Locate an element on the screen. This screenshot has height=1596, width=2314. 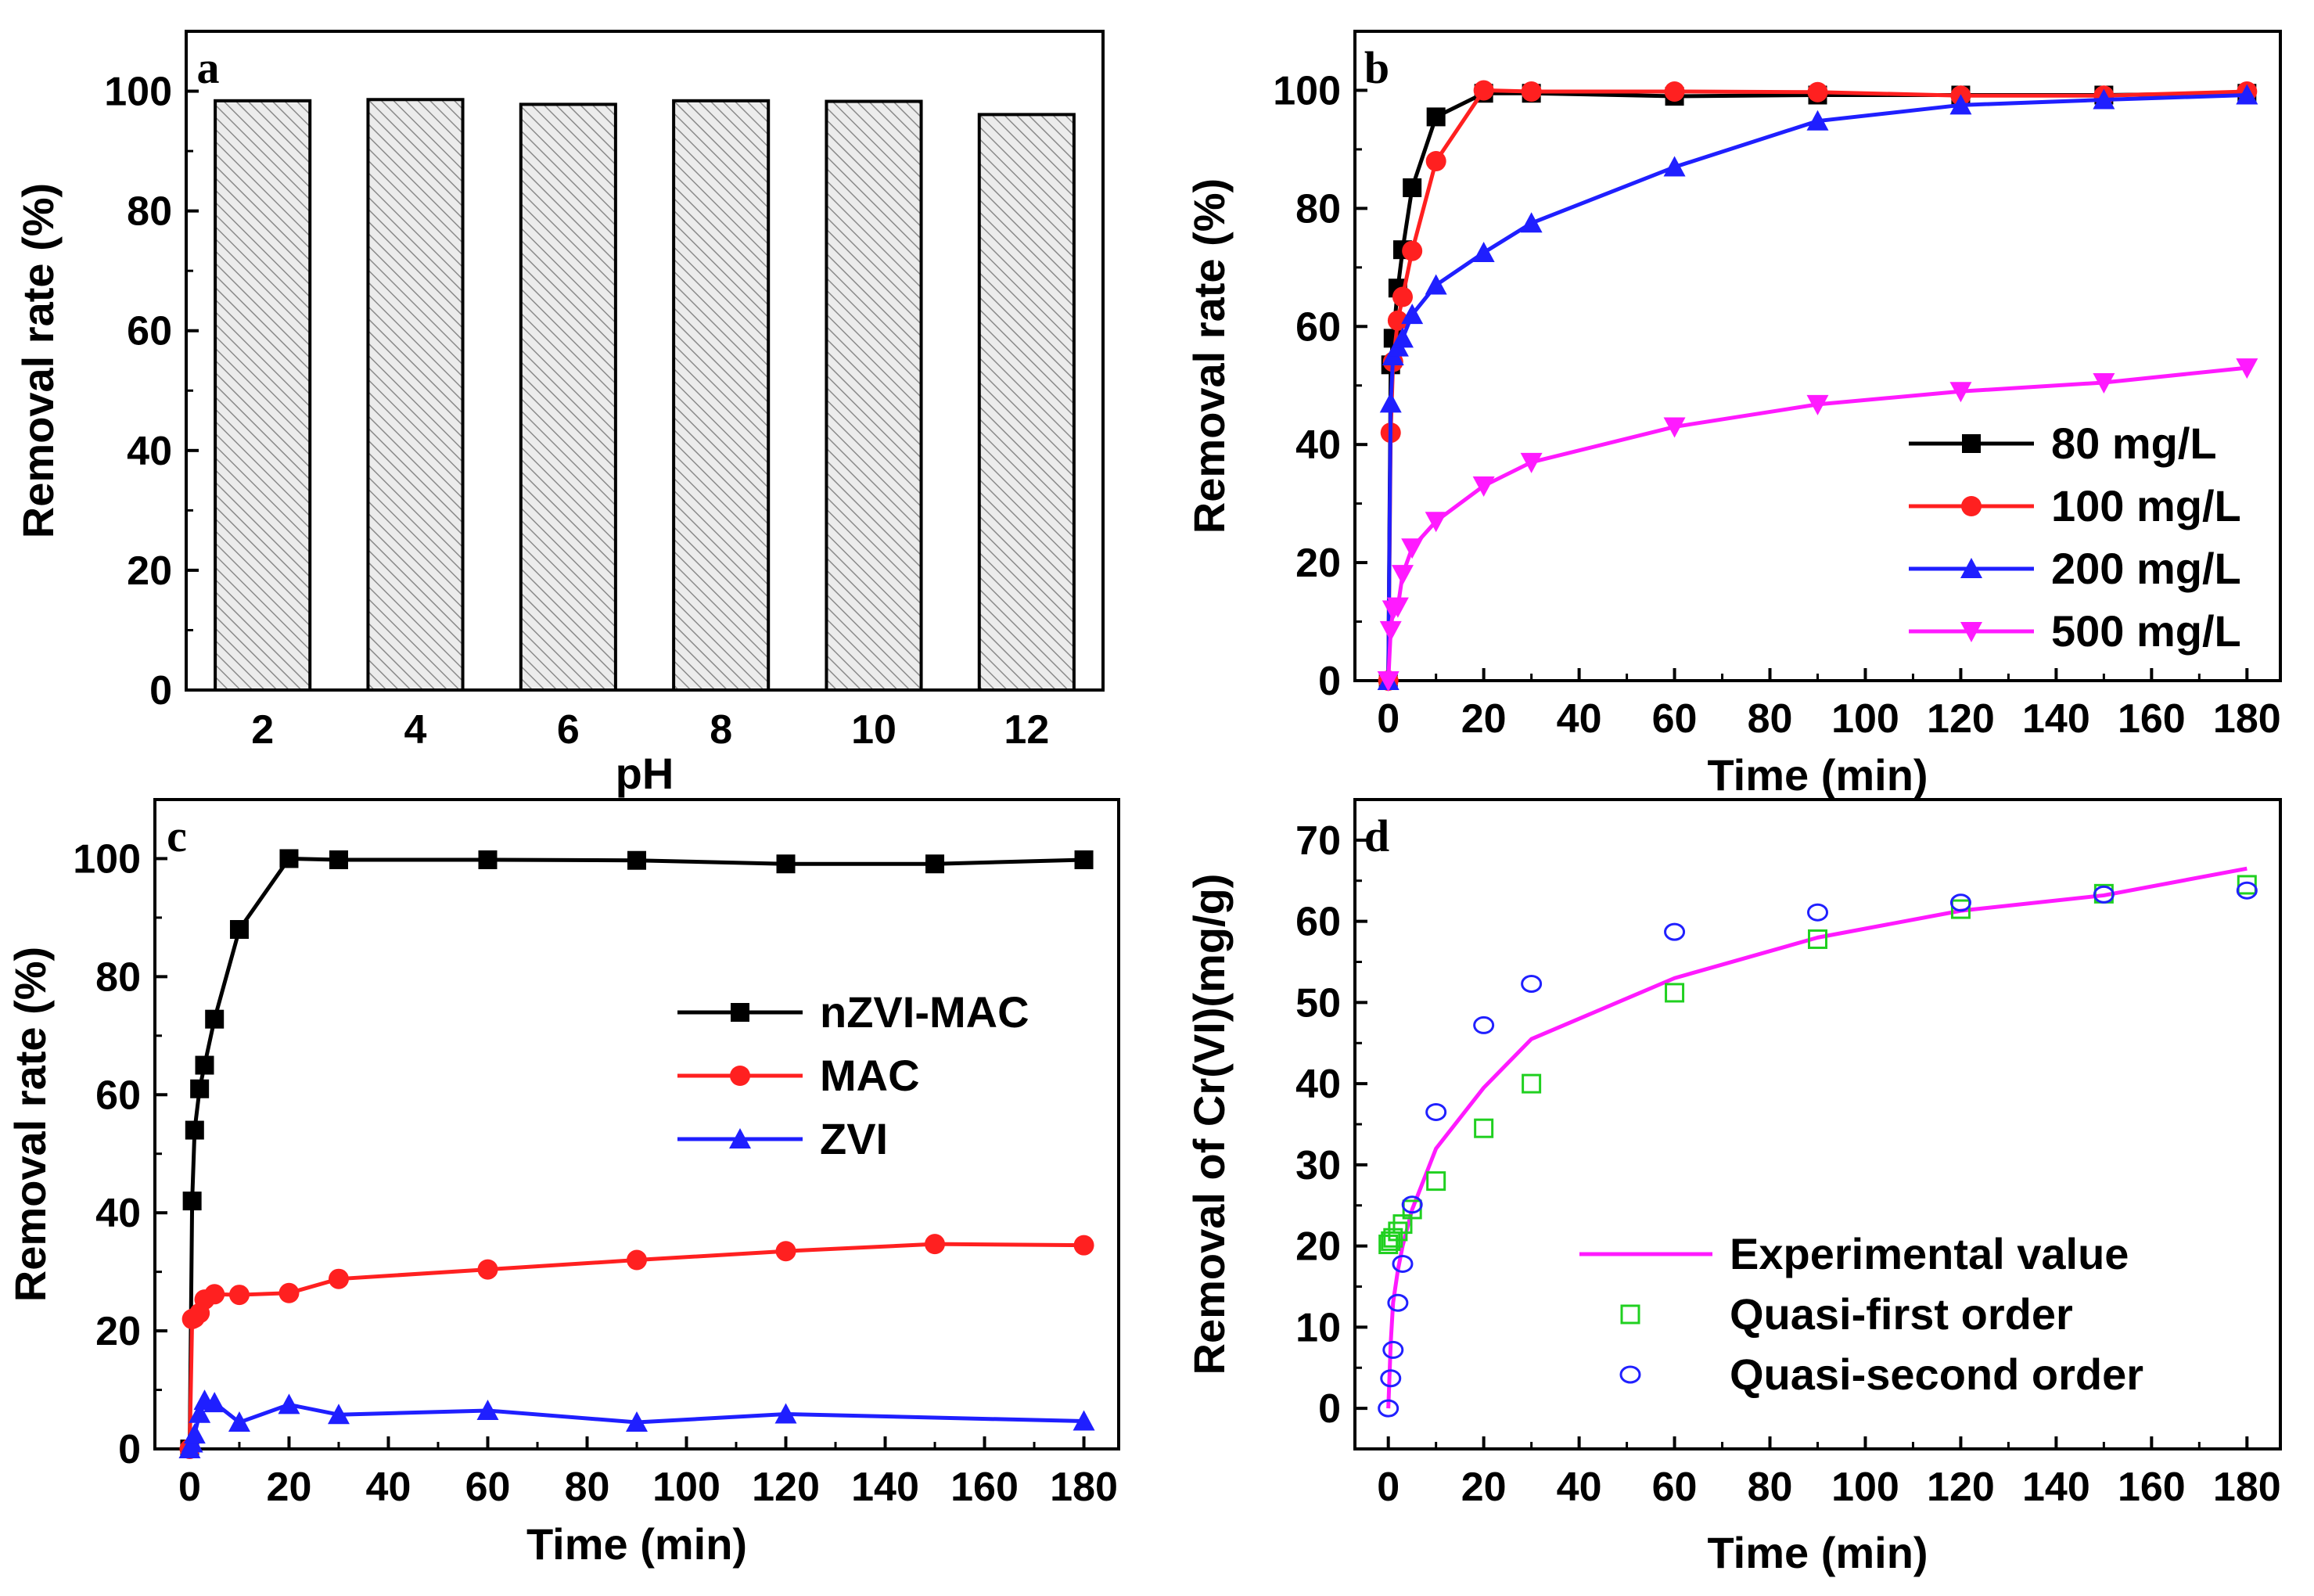
x-tick-label: 6 is located at coordinates (568, 730).